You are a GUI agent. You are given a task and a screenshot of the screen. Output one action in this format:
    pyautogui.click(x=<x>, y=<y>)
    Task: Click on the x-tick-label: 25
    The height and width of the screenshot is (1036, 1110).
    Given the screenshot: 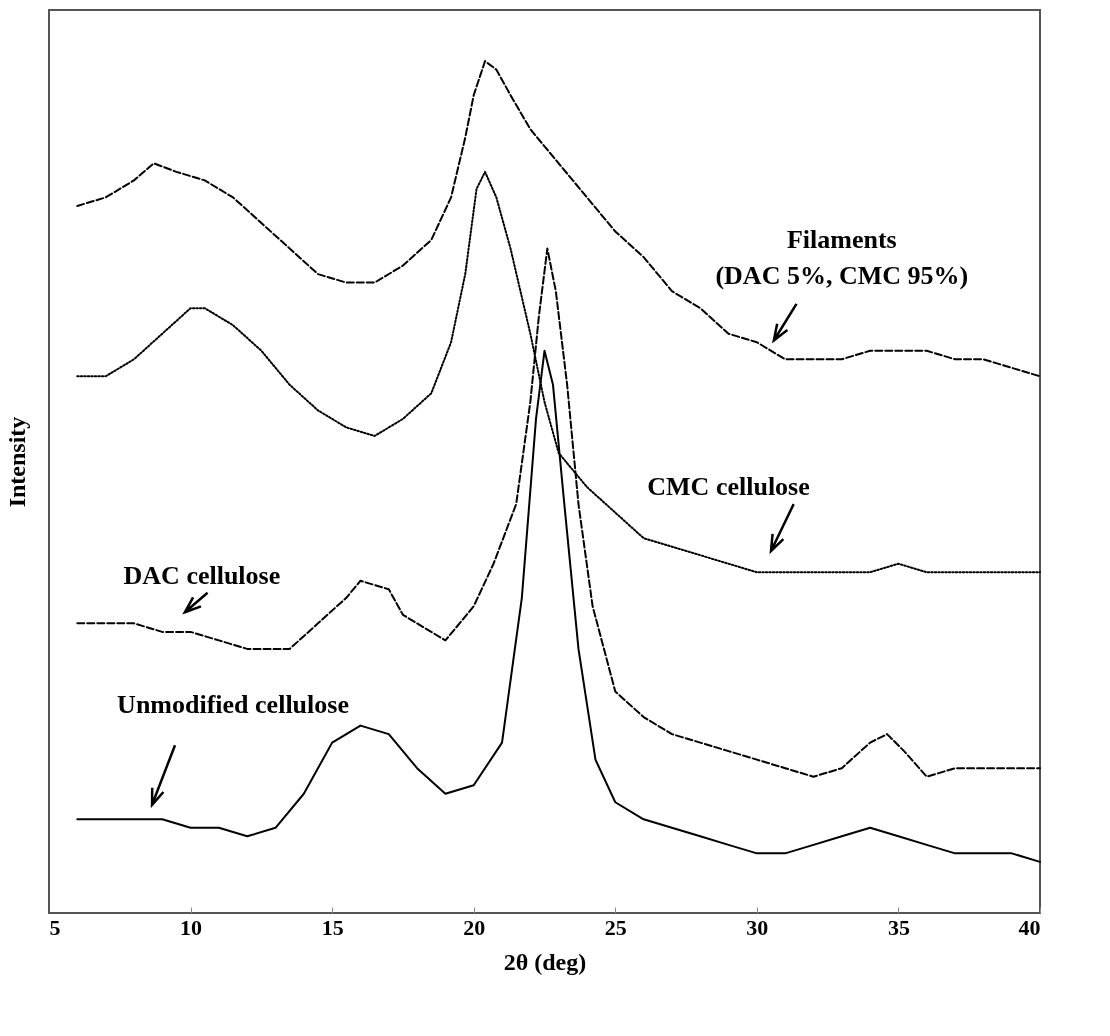 What is the action you would take?
    pyautogui.click(x=615, y=927)
    